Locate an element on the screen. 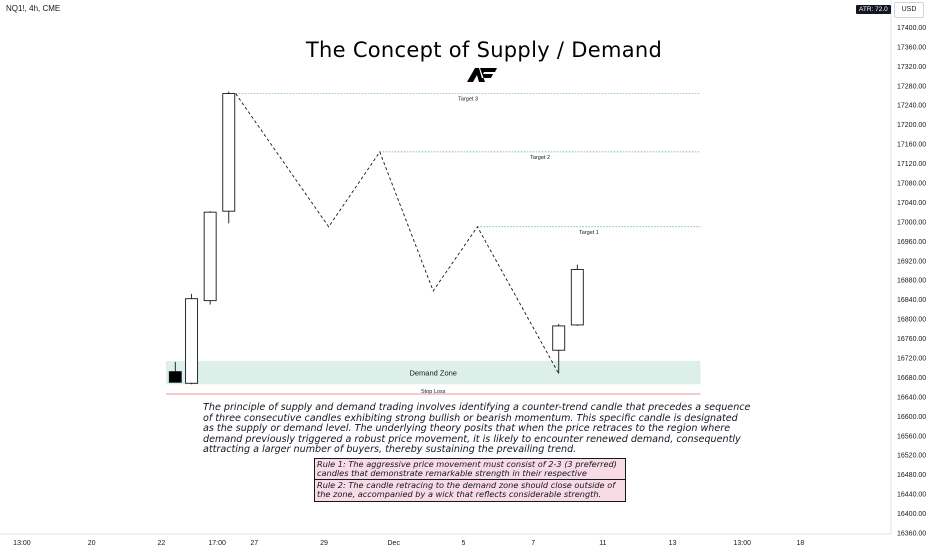  currency-selector: USD is located at coordinates (909, 10).